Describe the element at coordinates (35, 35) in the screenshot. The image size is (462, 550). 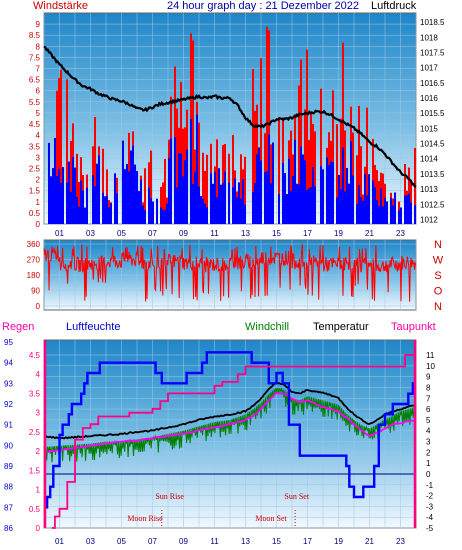
I see `wind-speed-tick: 8.5` at that location.